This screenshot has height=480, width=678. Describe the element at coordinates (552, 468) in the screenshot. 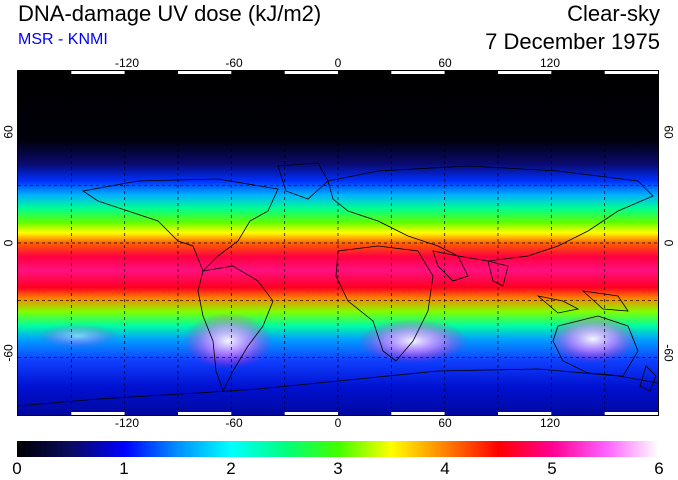

I see `colorbar-label: 5` at that location.